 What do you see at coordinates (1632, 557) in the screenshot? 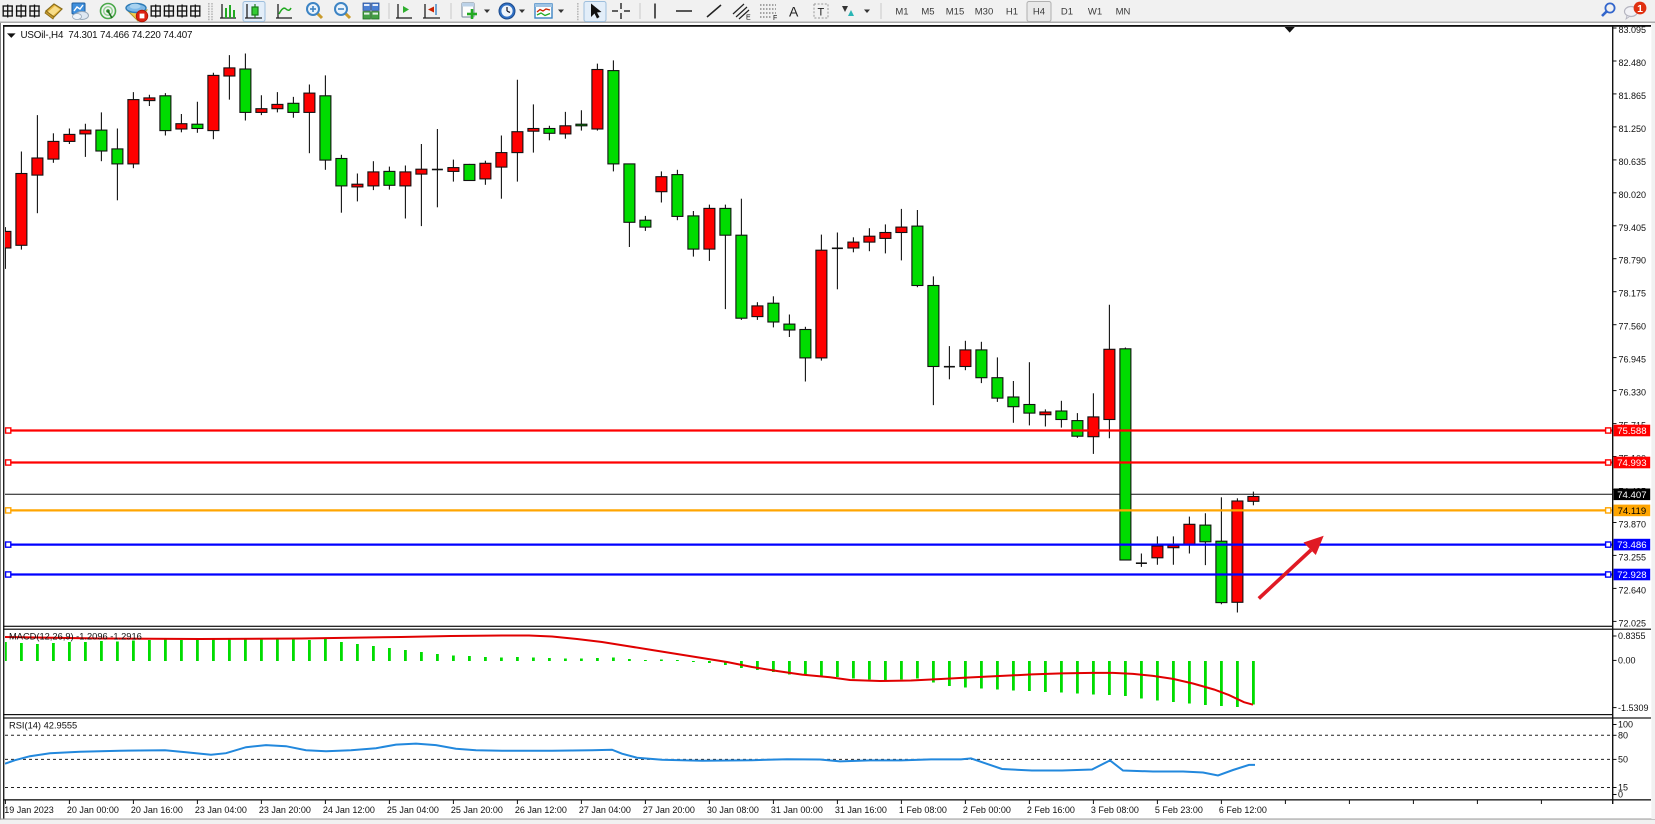
I see `svg-text: 73.255` at bounding box center [1632, 557].